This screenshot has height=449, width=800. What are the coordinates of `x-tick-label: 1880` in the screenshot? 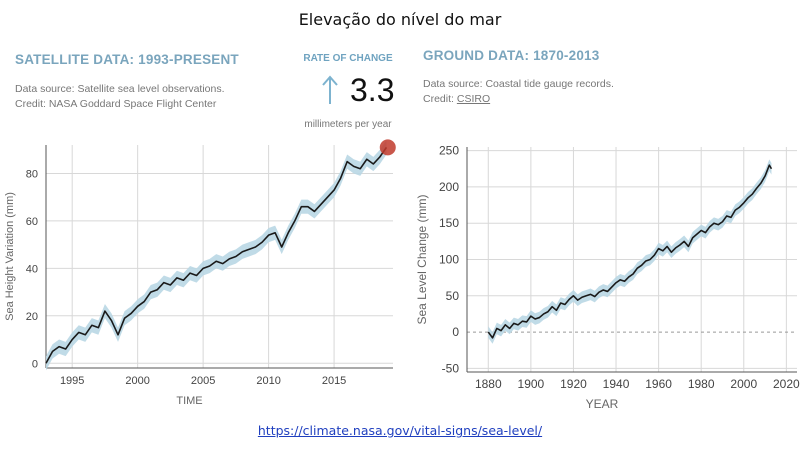 It's located at (488, 384).